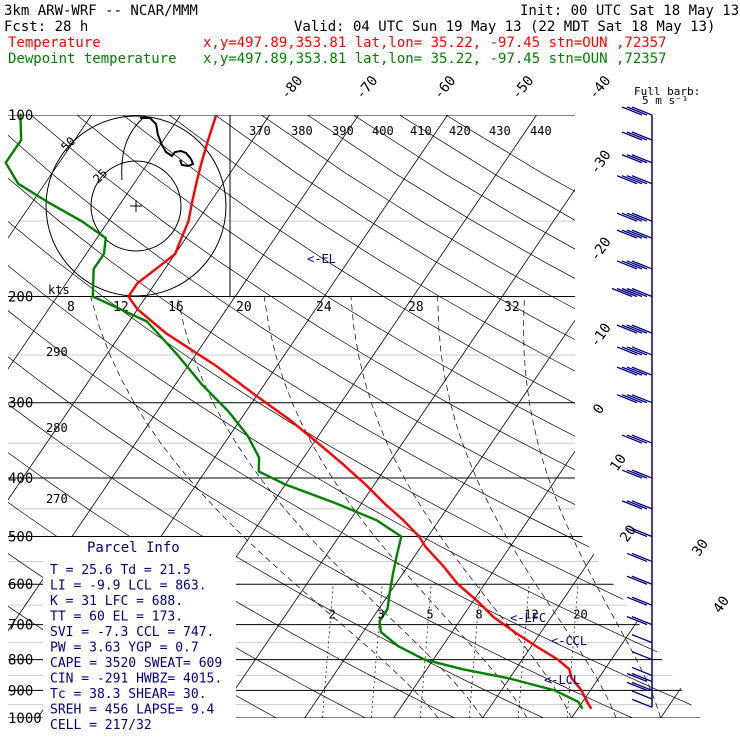 Image resolution: width=740 pixels, height=740 pixels. I want to click on isotherm-line, so click(50, 416).